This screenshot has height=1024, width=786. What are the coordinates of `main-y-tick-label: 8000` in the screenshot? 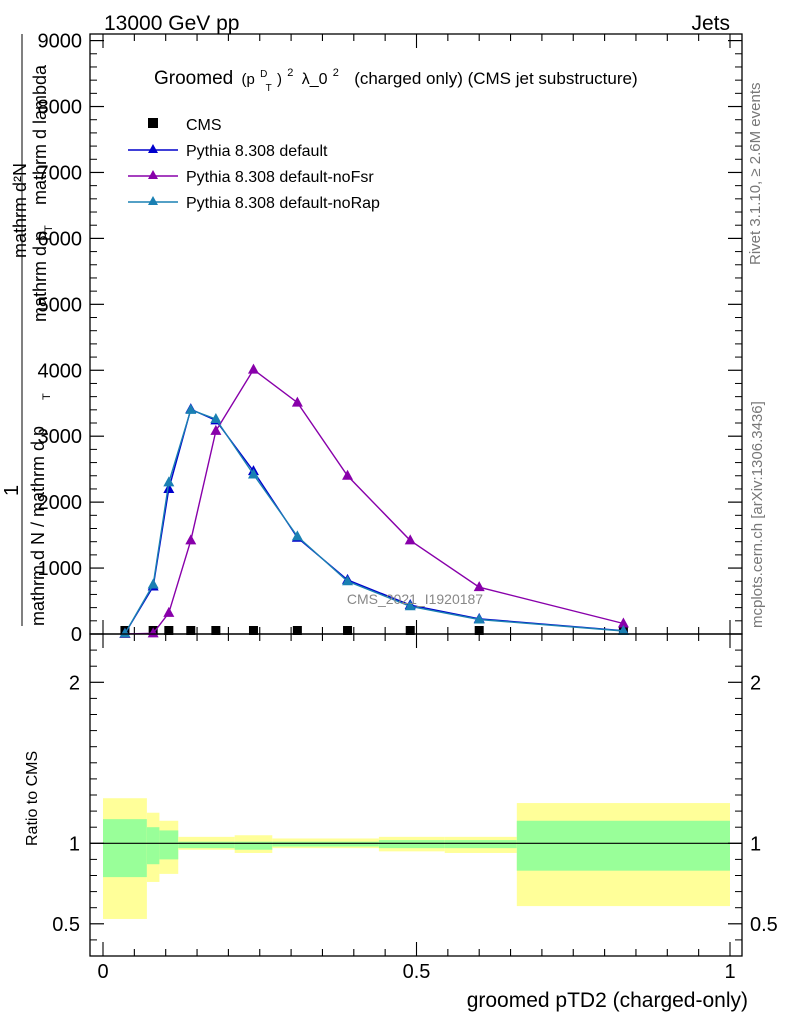 It's located at (60, 108).